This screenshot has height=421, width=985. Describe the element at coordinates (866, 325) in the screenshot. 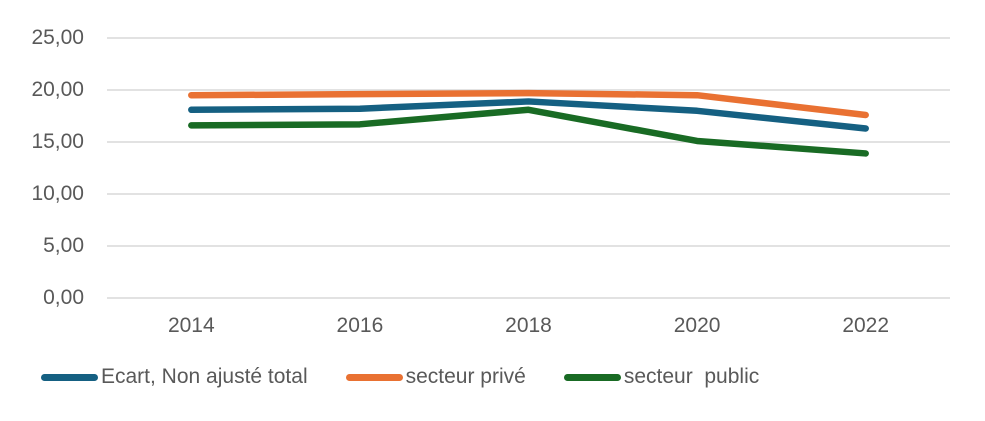

I see `x-tick-label: 2022` at that location.